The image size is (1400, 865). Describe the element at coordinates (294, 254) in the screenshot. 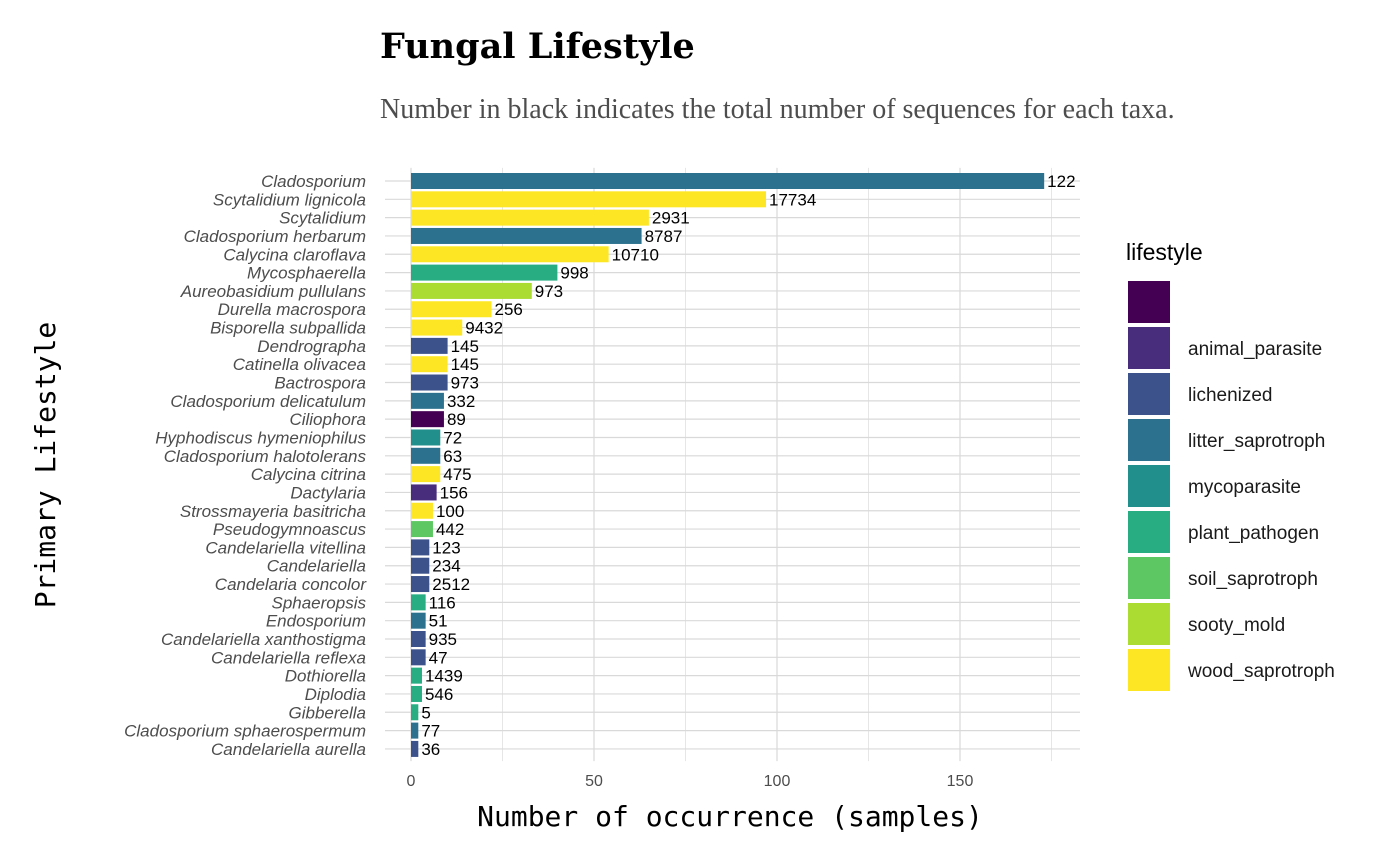

I see `y-tick-label: Calycina claroflava` at that location.